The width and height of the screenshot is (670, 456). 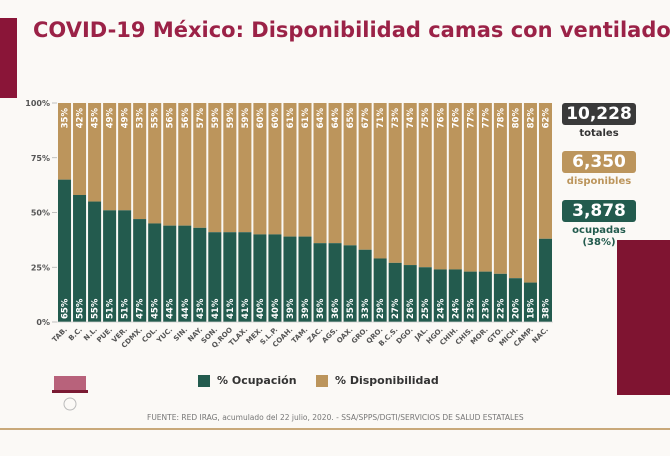 I want to click on government-logo, so click(x=70, y=393).